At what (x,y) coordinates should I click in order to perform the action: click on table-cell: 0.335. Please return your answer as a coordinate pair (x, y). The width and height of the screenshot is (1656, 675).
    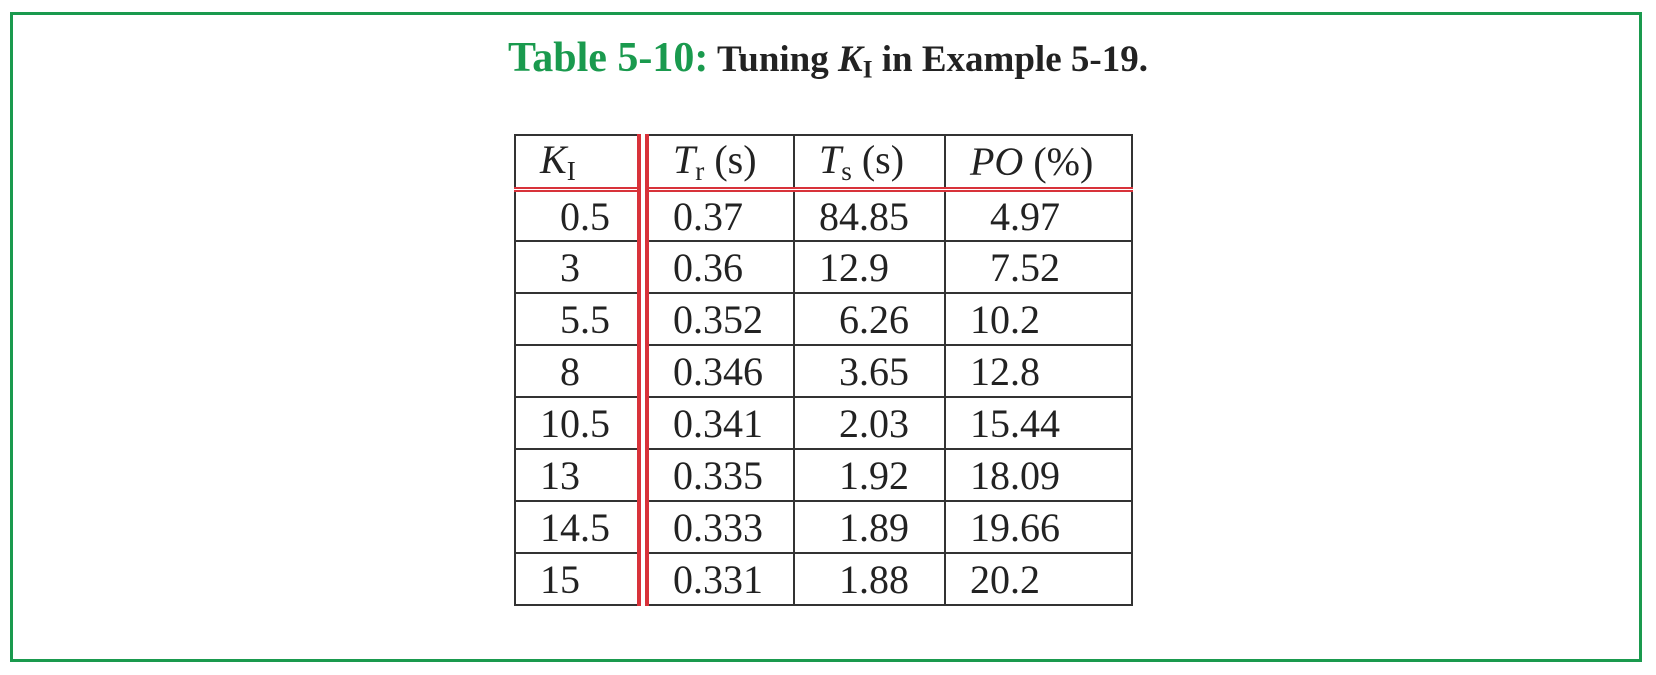
    Looking at the image, I should click on (718, 475).